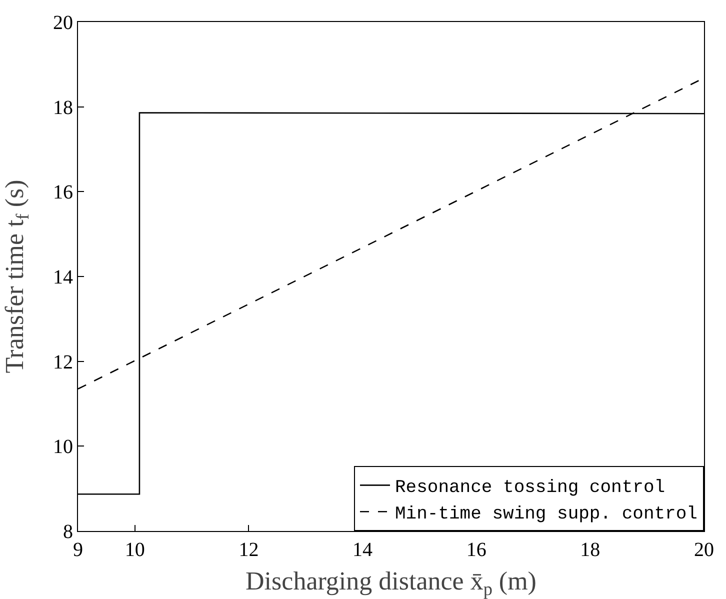 This screenshot has height=599, width=726. Describe the element at coordinates (391, 582) in the screenshot. I see `x-axis-title: Discharging distance x̄$_{p}$ (m)` at that location.